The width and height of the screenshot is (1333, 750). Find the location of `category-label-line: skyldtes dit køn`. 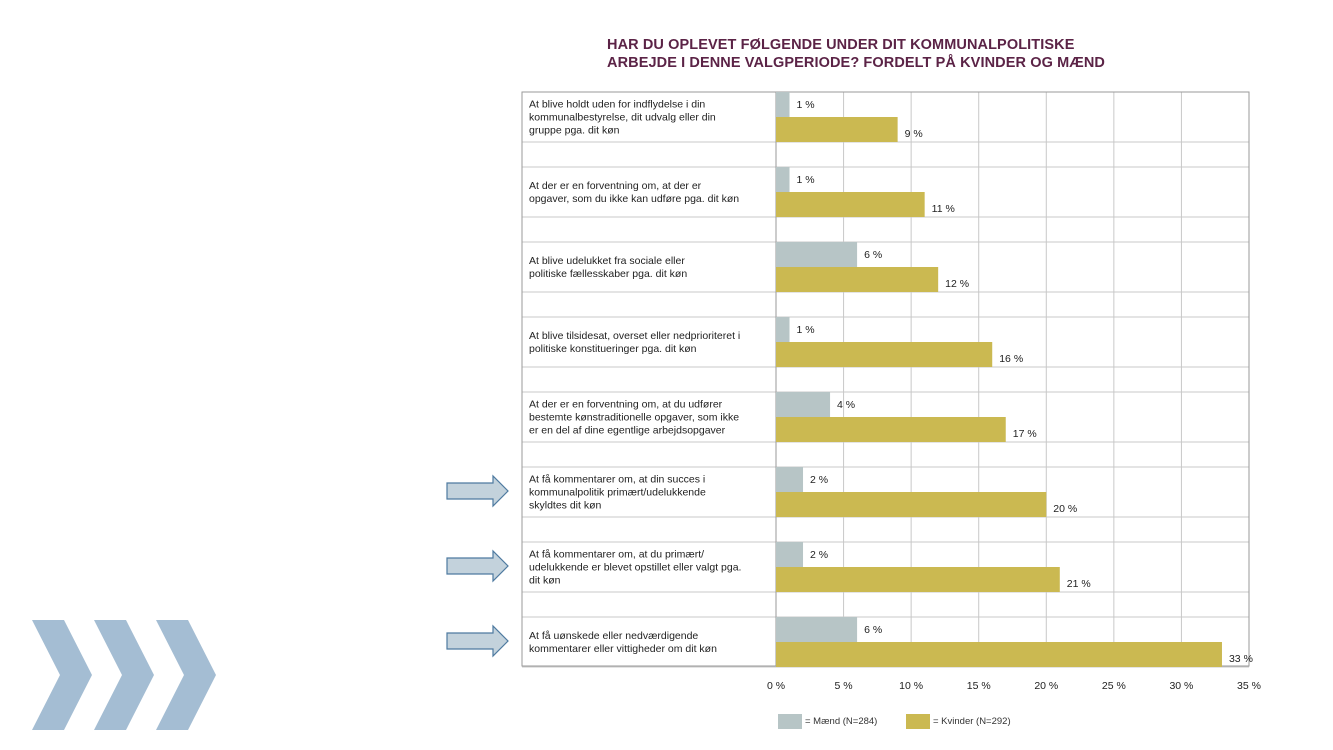

category-label-line: skyldtes dit køn is located at coordinates (565, 506).